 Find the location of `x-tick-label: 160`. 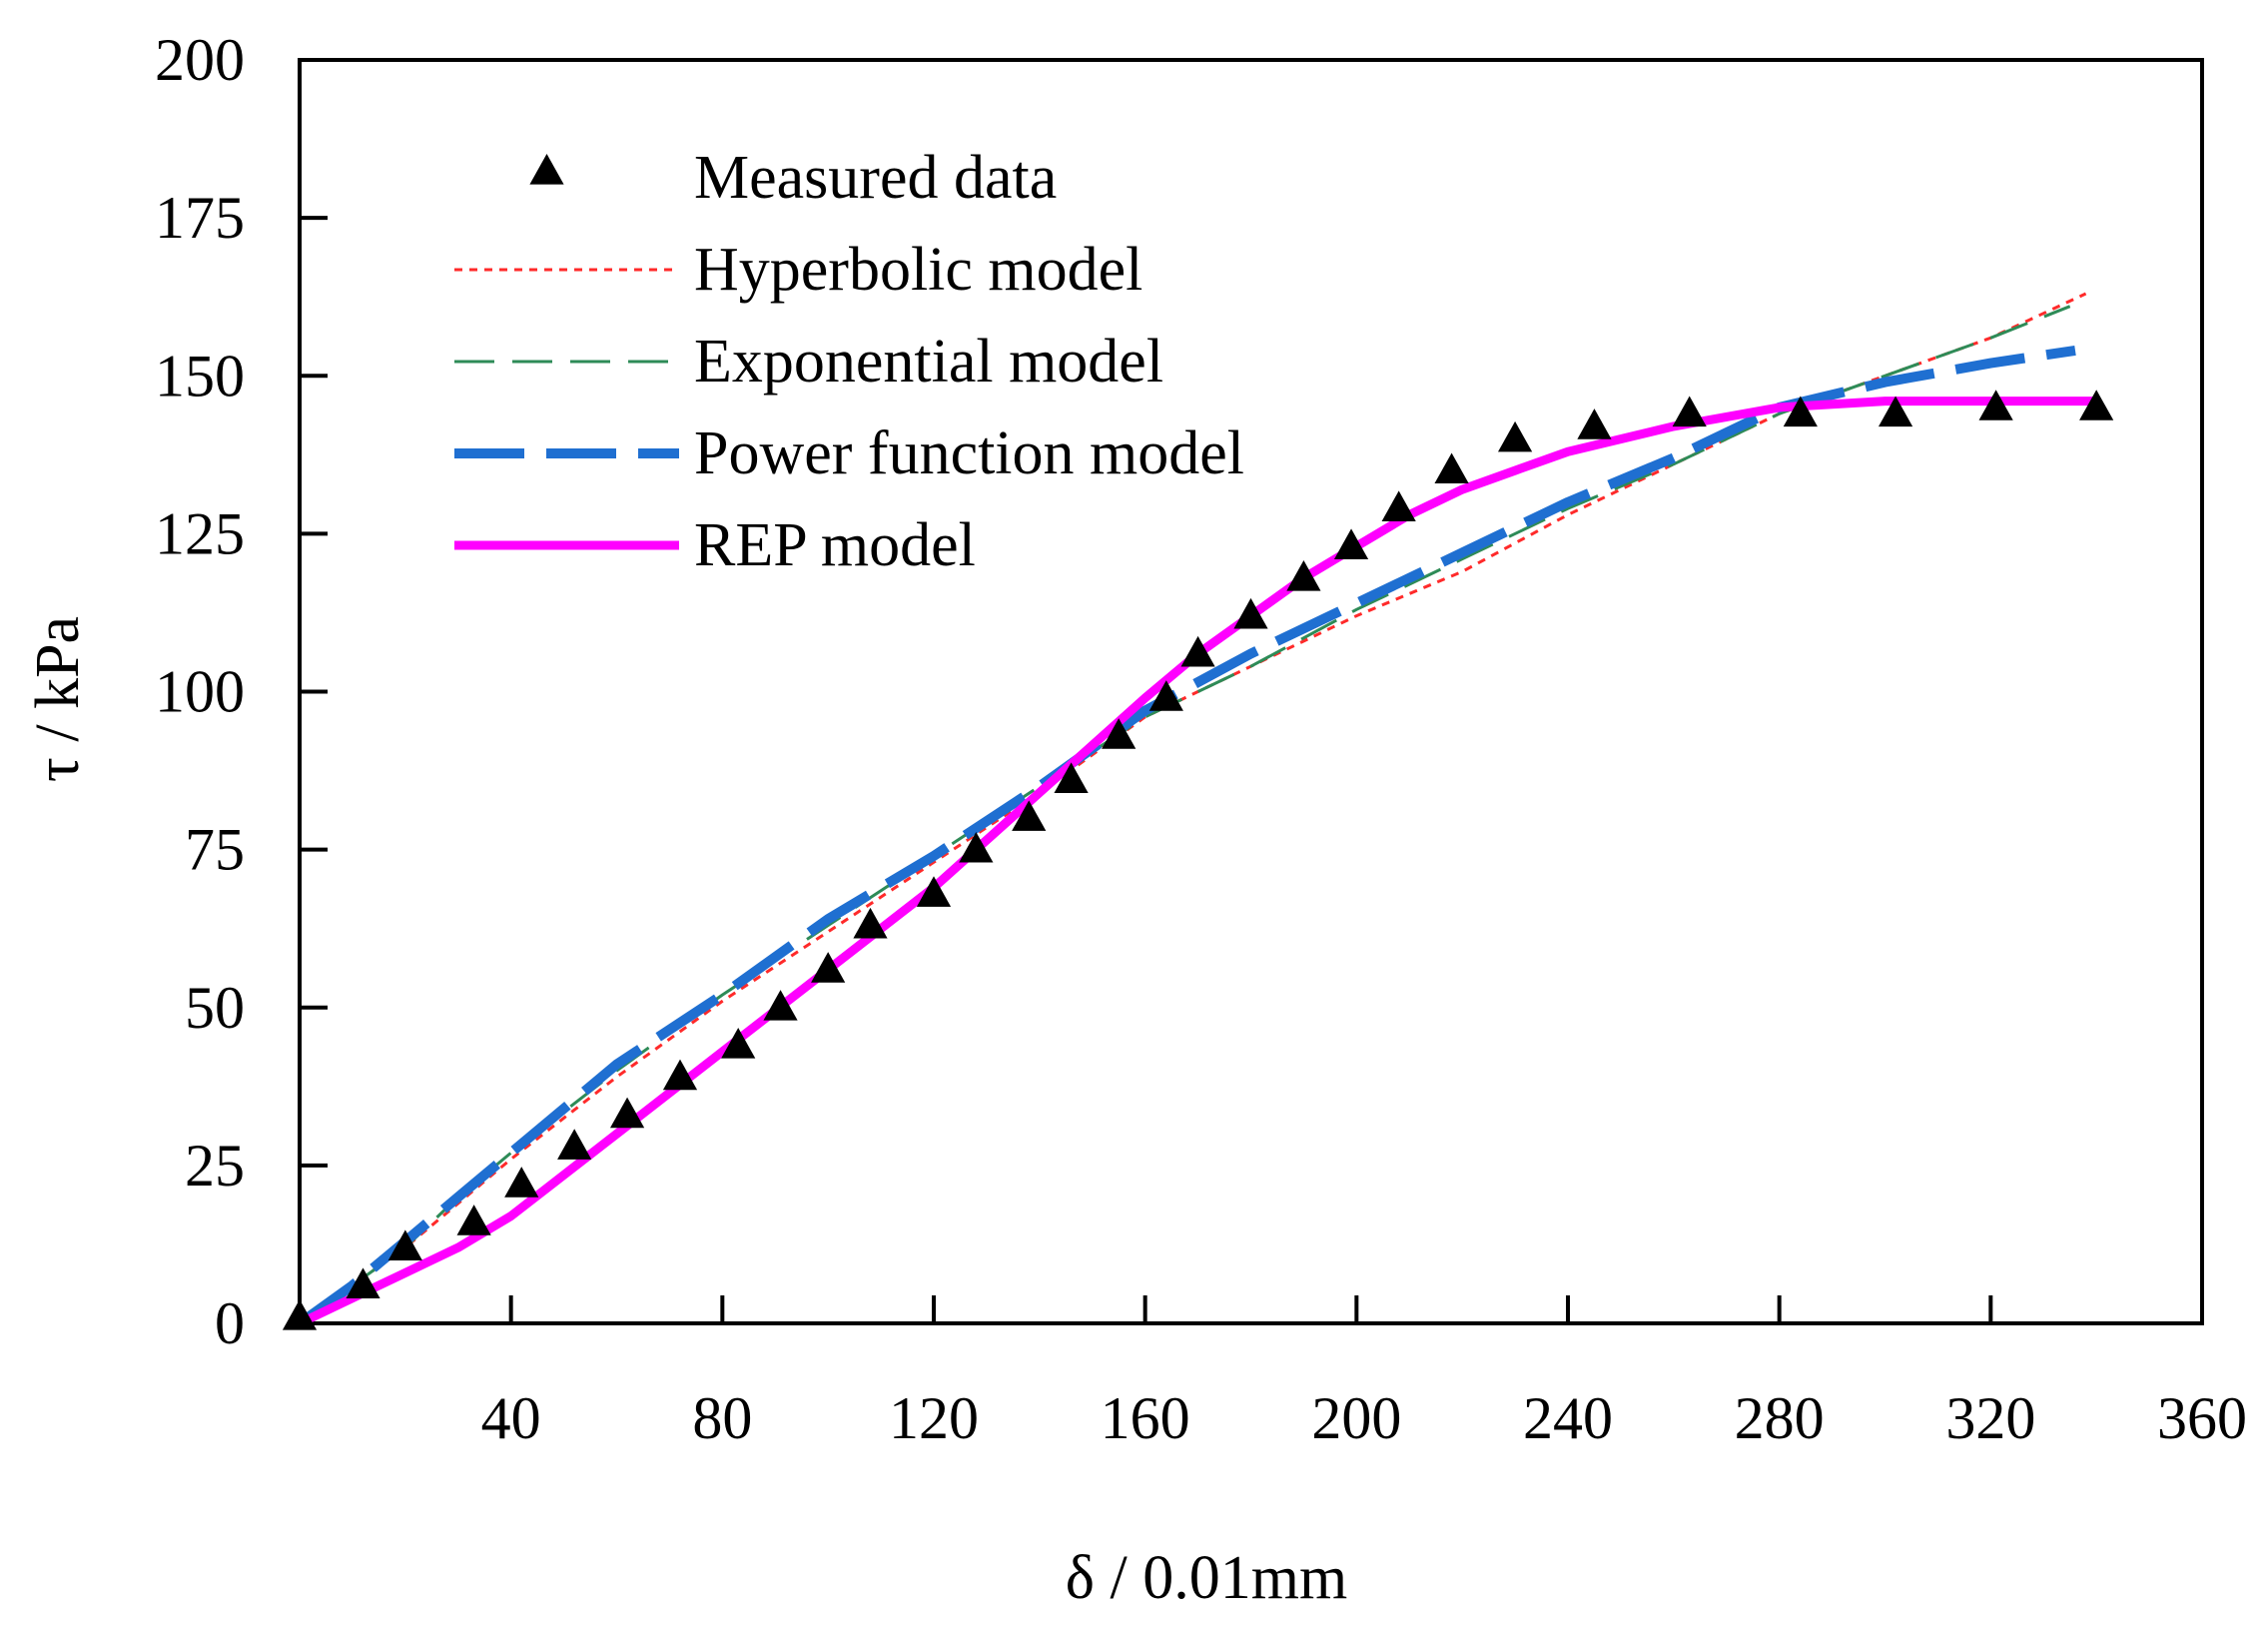

x-tick-label: 160 is located at coordinates (1145, 1418).